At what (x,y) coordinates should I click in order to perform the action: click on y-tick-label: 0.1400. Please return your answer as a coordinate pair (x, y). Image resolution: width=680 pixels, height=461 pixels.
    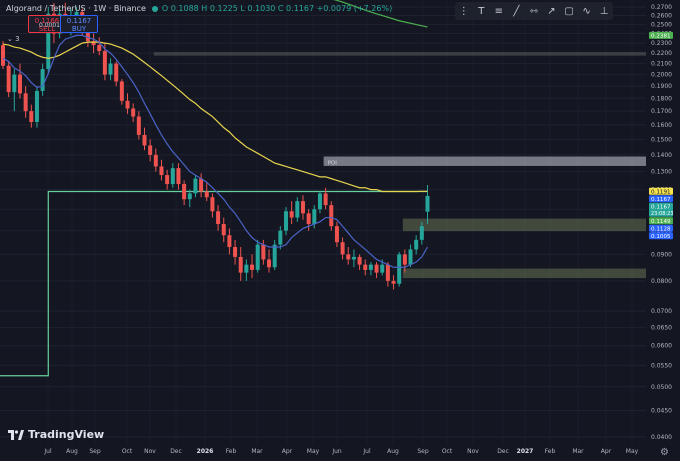
    Looking at the image, I should click on (661, 155).